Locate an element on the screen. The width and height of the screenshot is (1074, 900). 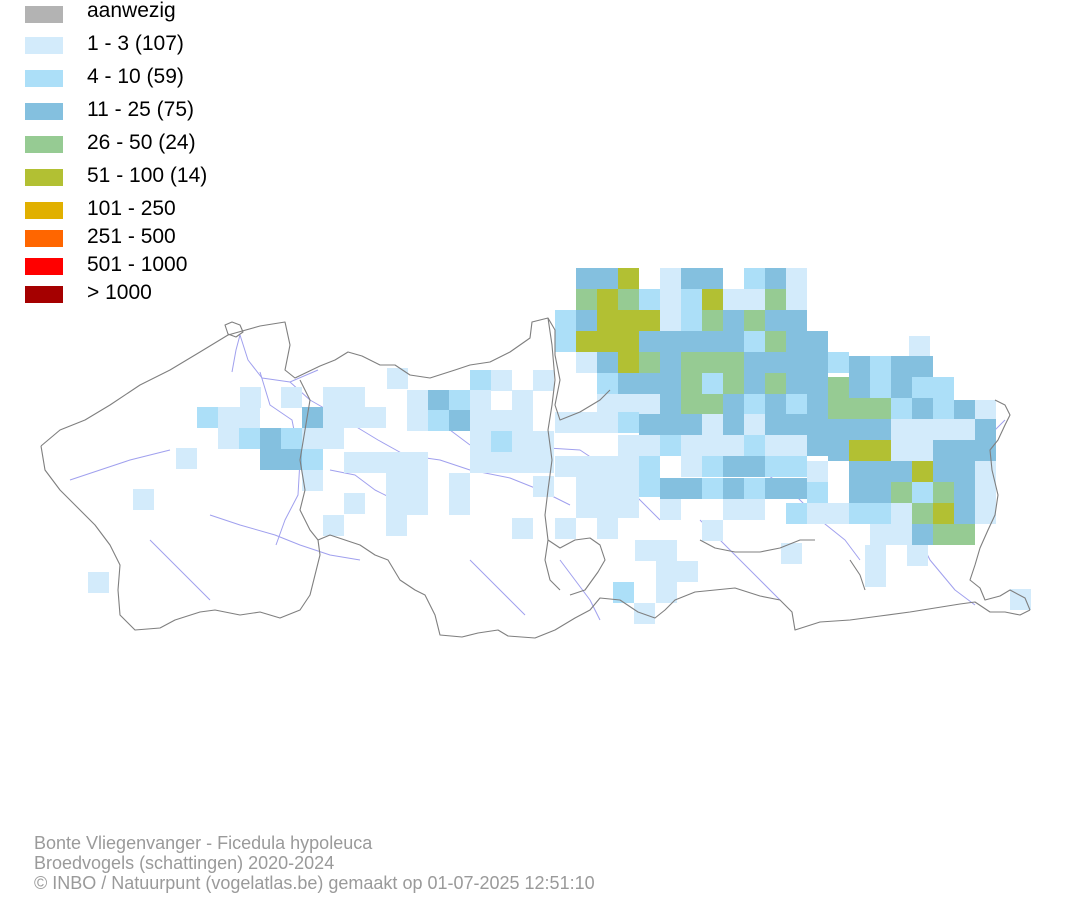
region-border is located at coordinates (325, 382).